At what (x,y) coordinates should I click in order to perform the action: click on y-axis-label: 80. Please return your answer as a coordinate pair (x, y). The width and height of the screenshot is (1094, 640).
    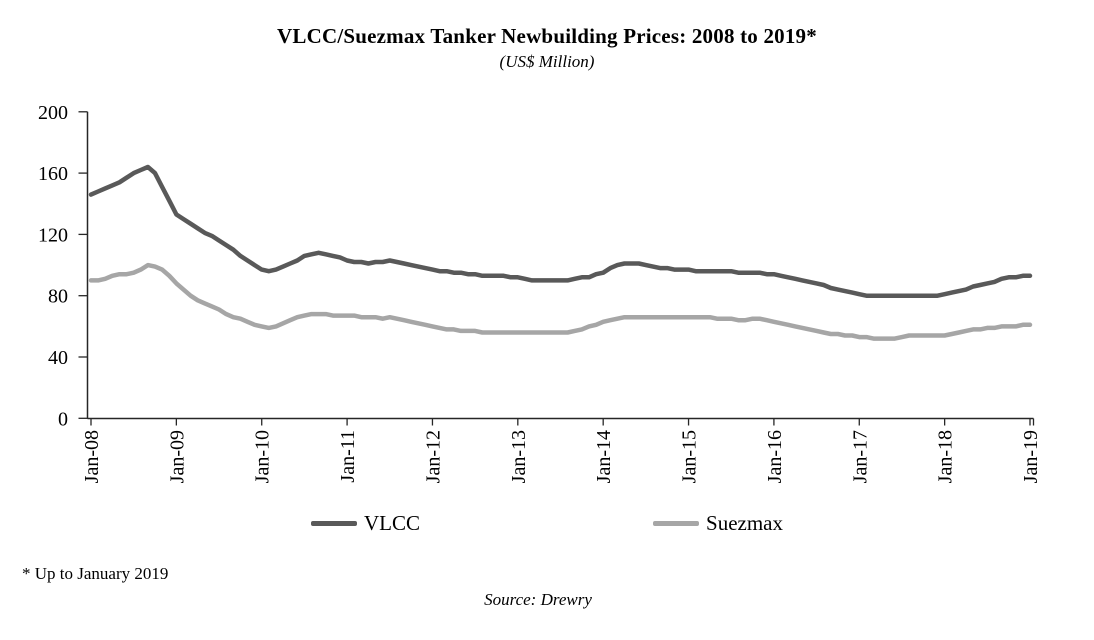
    Looking at the image, I should click on (58, 297).